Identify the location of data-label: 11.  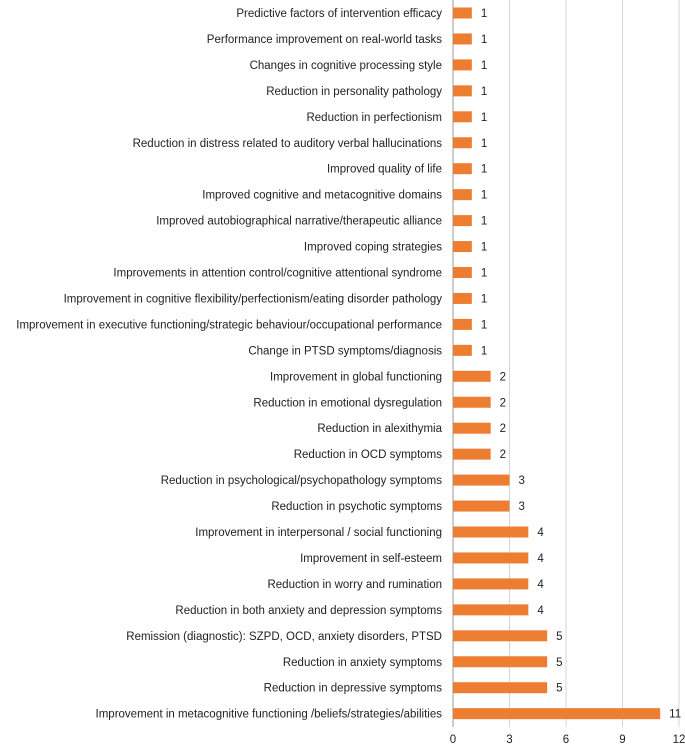
(675, 715).